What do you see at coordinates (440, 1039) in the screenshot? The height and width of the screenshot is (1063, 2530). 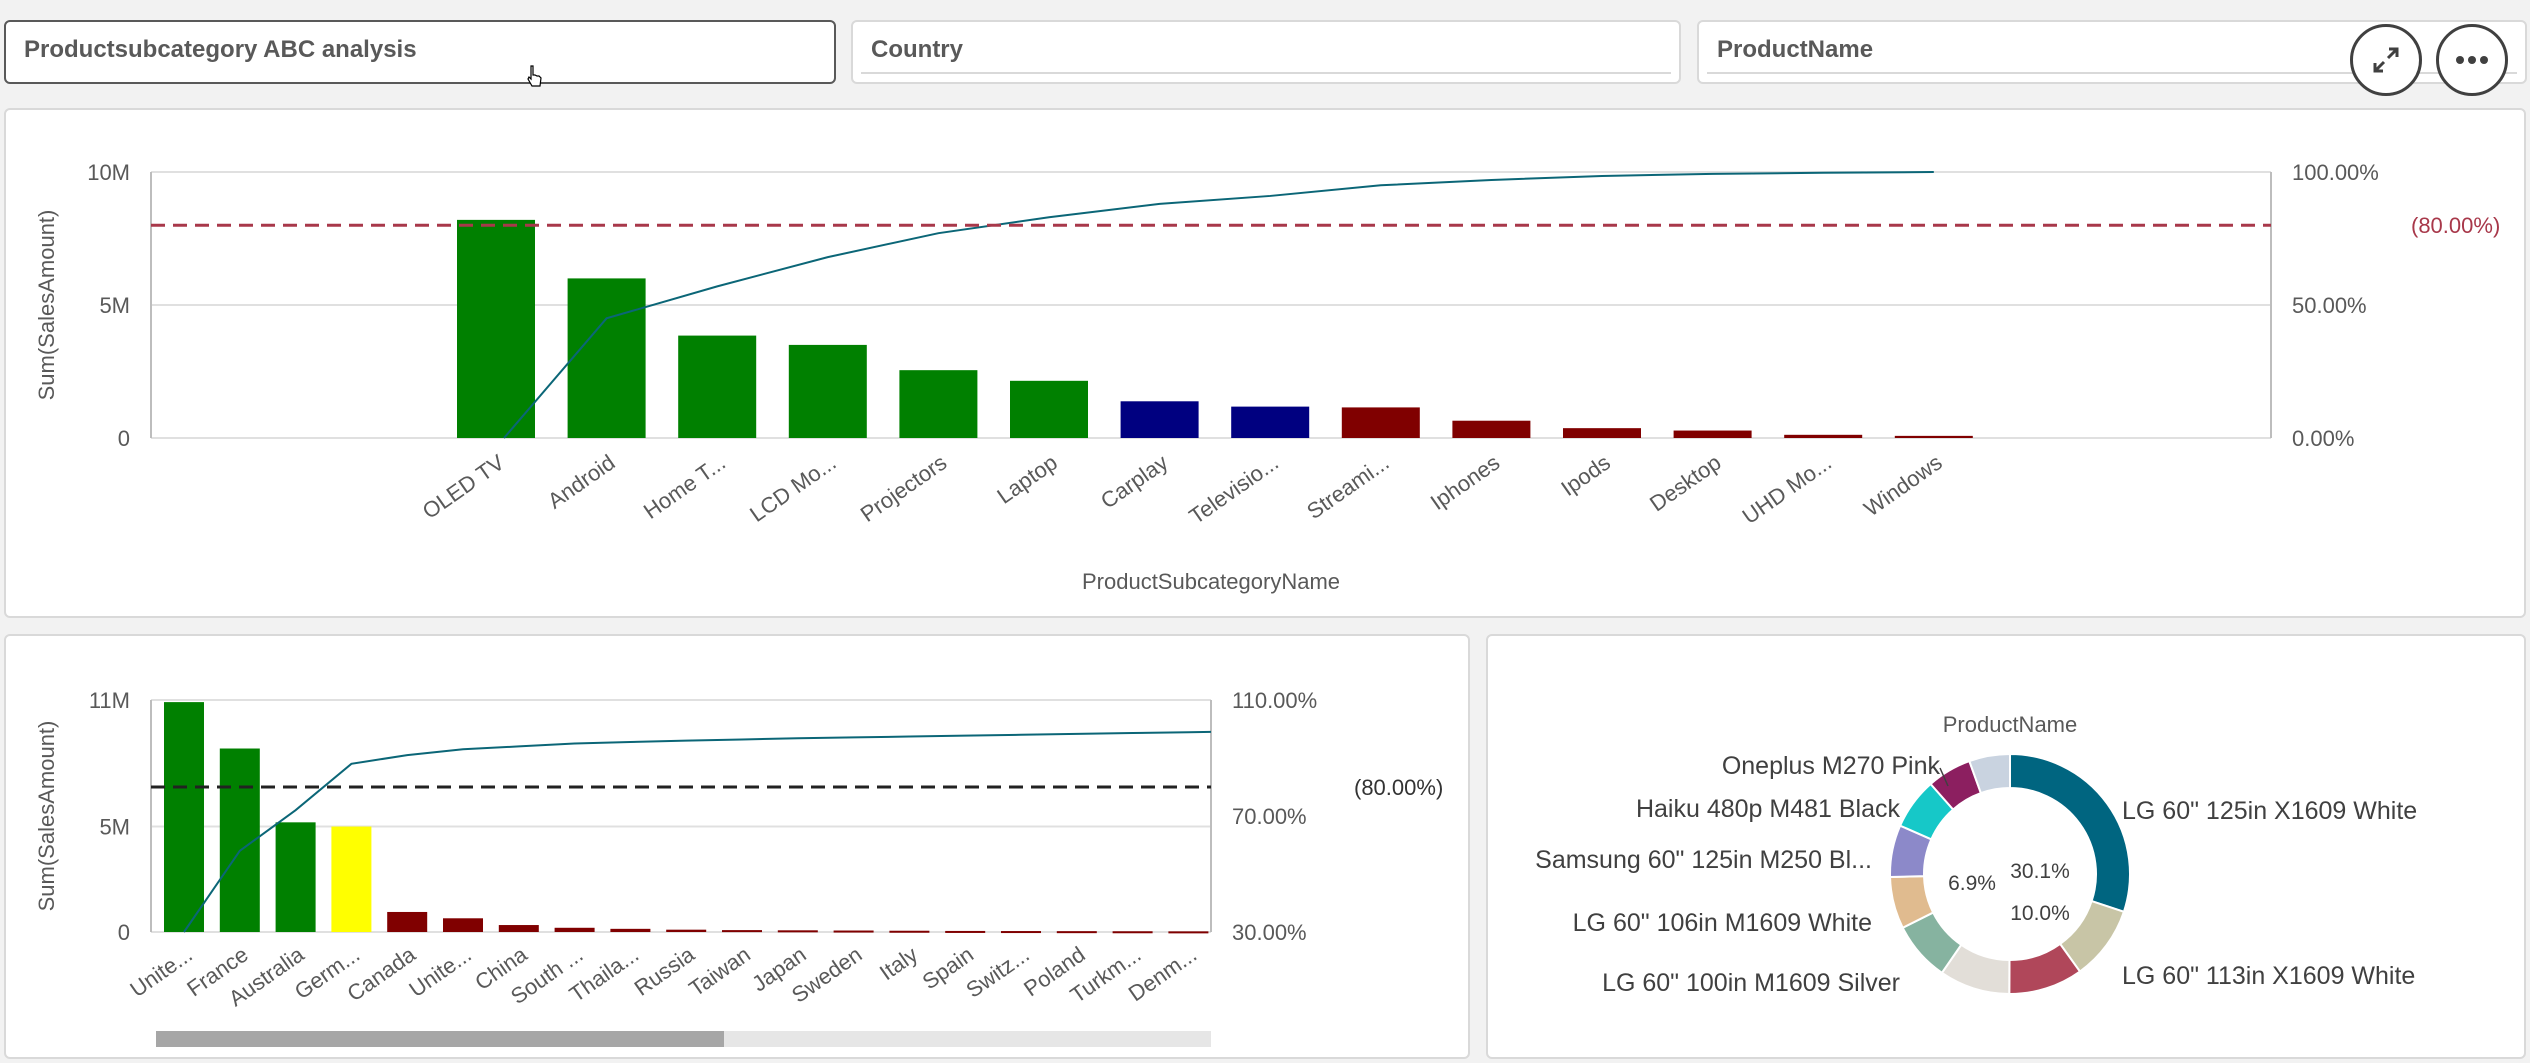 I see `scrollbar-thumb` at bounding box center [440, 1039].